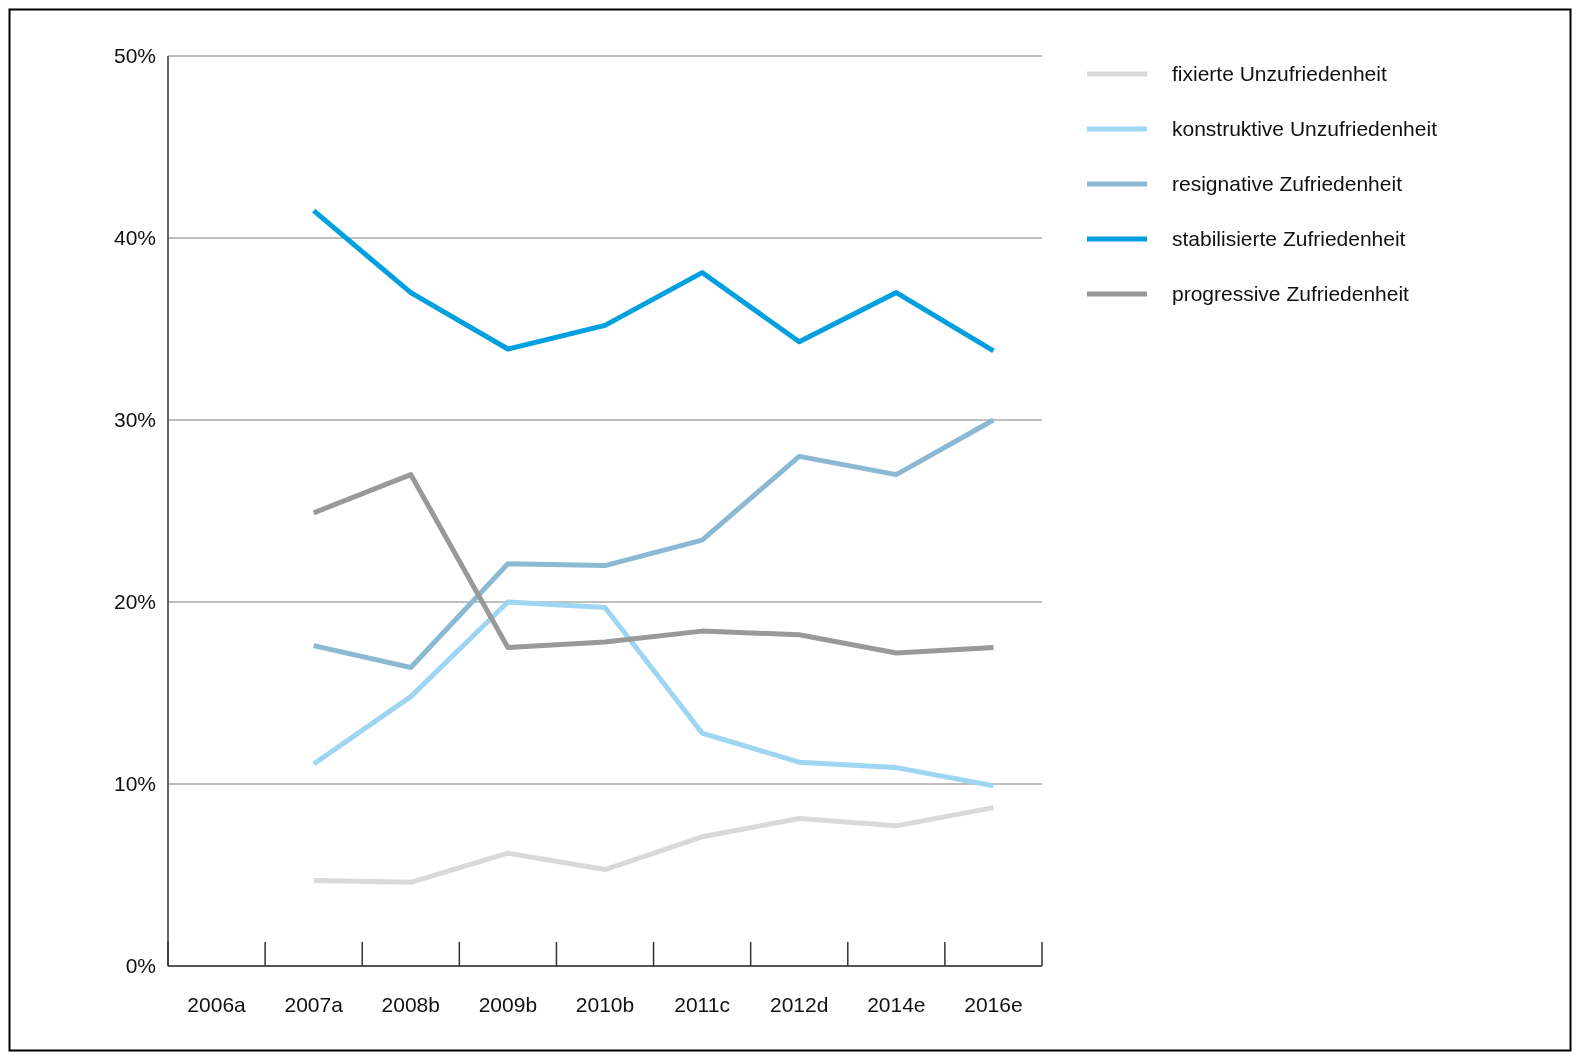 The width and height of the screenshot is (1580, 1060). Describe the element at coordinates (134, 784) in the screenshot. I see `y-tick-label: 10%` at that location.